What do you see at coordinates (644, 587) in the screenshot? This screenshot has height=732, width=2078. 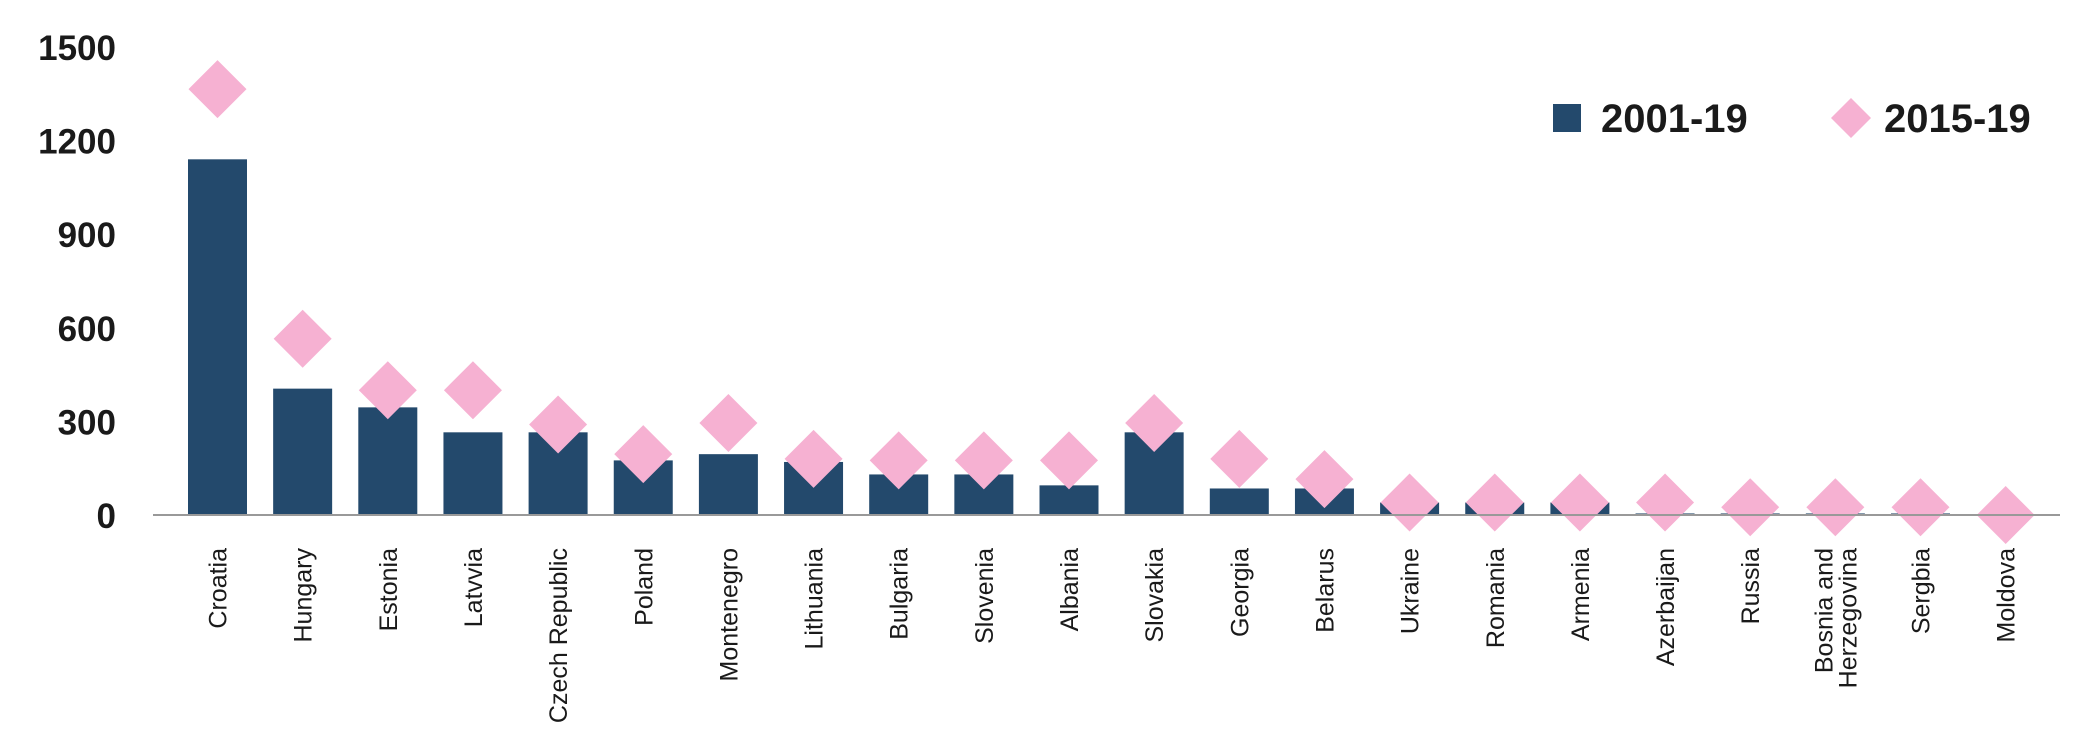 I see `x-tick-label: Poland` at bounding box center [644, 587].